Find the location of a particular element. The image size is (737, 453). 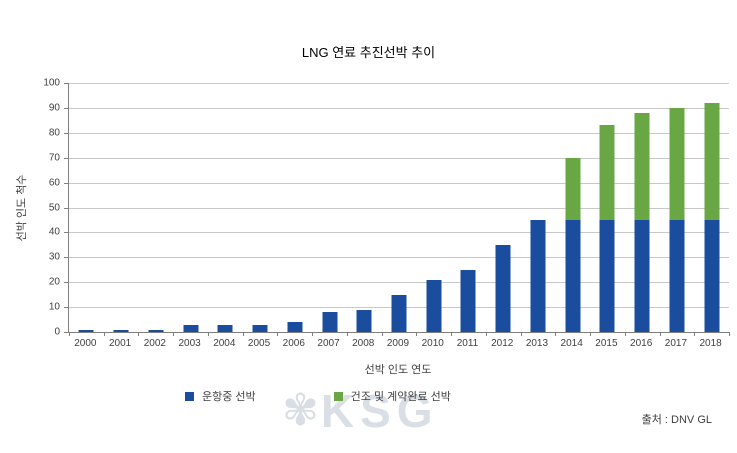

bar-slot-2018 is located at coordinates (711, 207).